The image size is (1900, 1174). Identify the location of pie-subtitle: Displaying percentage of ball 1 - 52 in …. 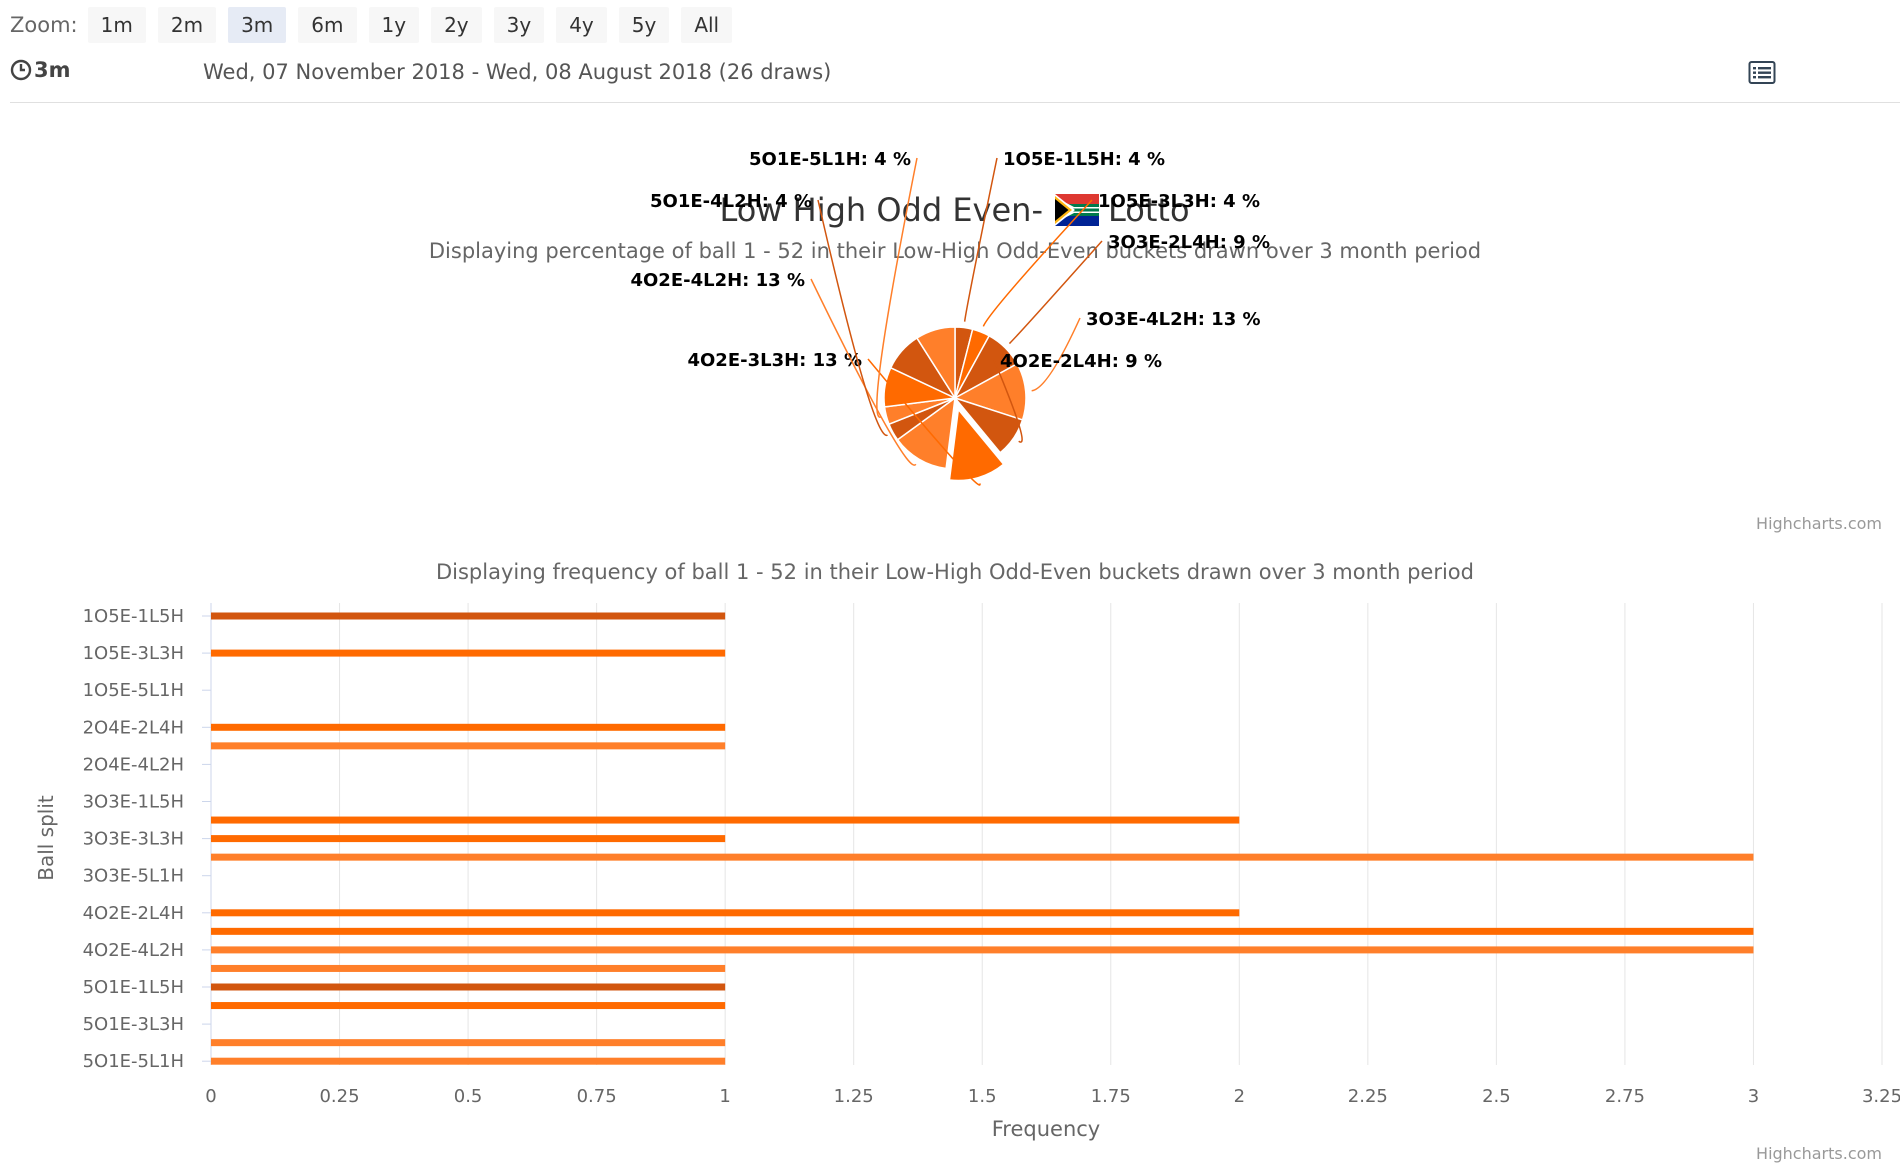
(955, 251).